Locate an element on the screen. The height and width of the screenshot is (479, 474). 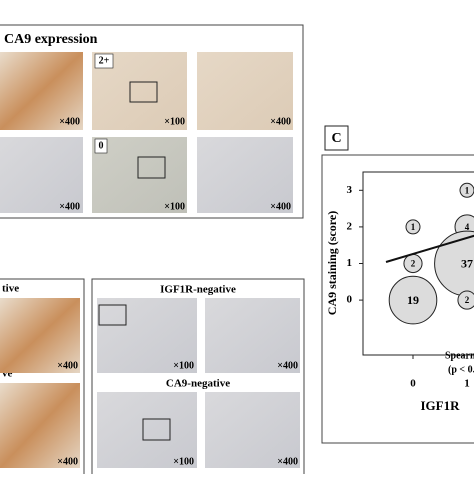
panel-border is located at coordinates (42, 378).